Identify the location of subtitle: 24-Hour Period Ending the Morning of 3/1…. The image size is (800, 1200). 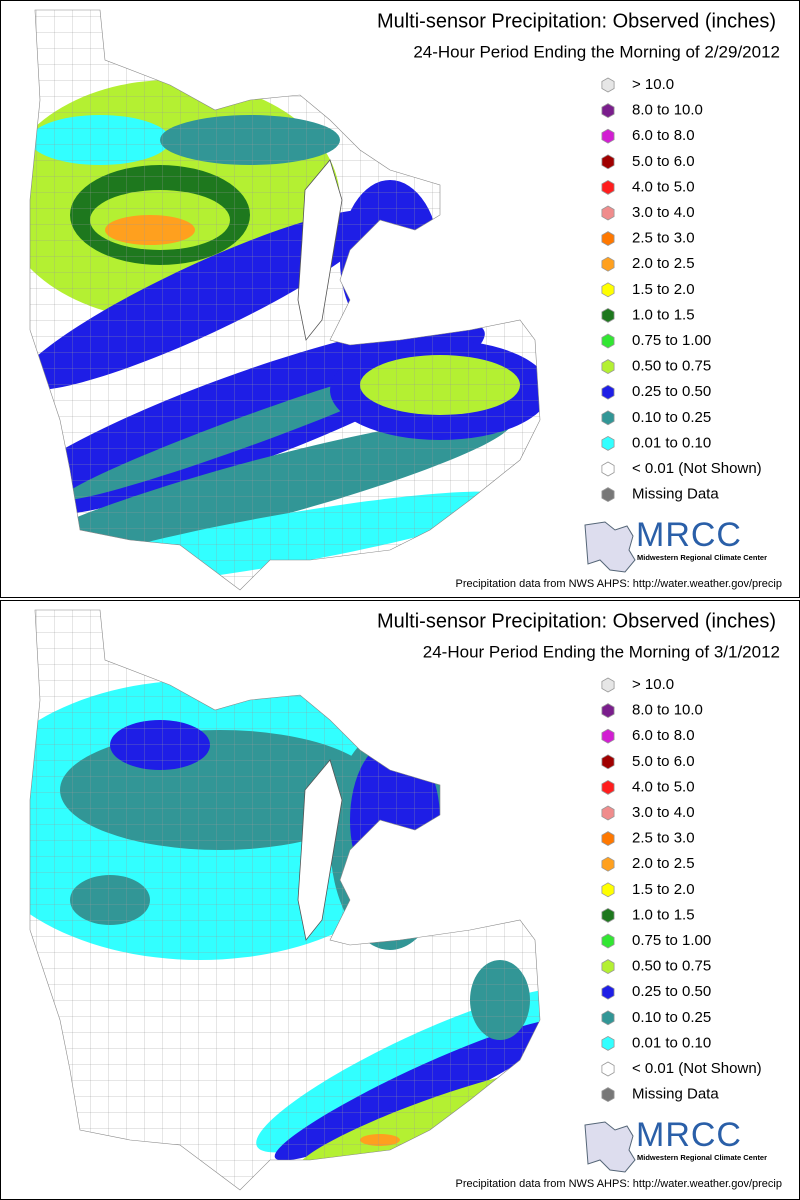
(601, 651).